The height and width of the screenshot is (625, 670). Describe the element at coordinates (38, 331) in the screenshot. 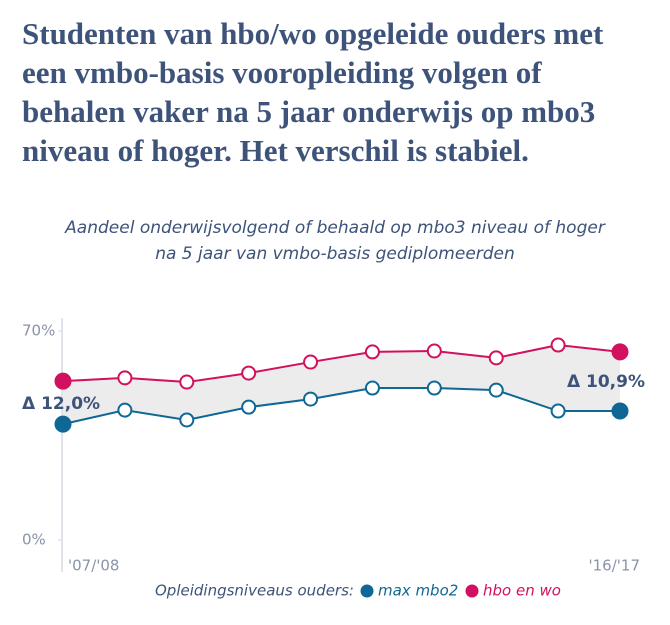

I see `y-tick-label: 70%` at that location.